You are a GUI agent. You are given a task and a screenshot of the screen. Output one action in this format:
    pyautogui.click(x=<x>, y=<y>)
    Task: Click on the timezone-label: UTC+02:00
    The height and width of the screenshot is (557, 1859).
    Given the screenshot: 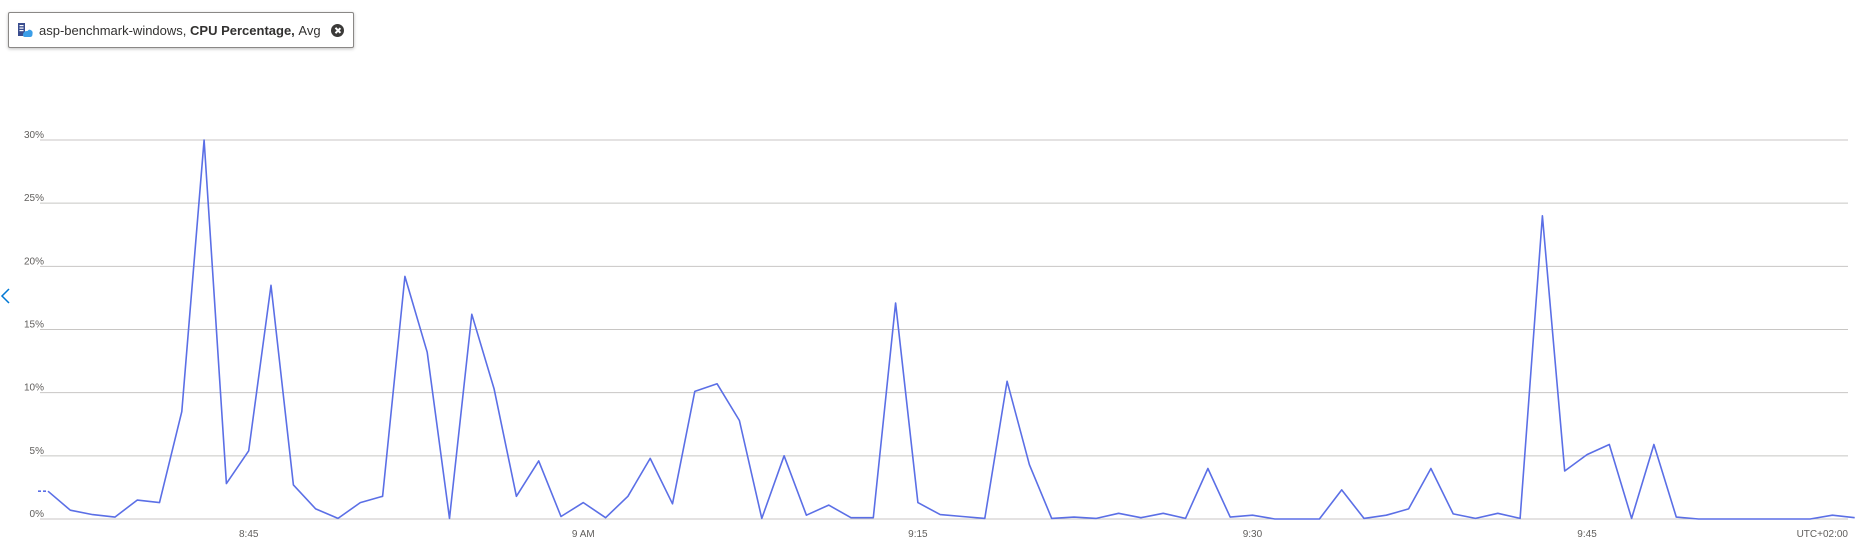 What is the action you would take?
    pyautogui.click(x=1823, y=534)
    